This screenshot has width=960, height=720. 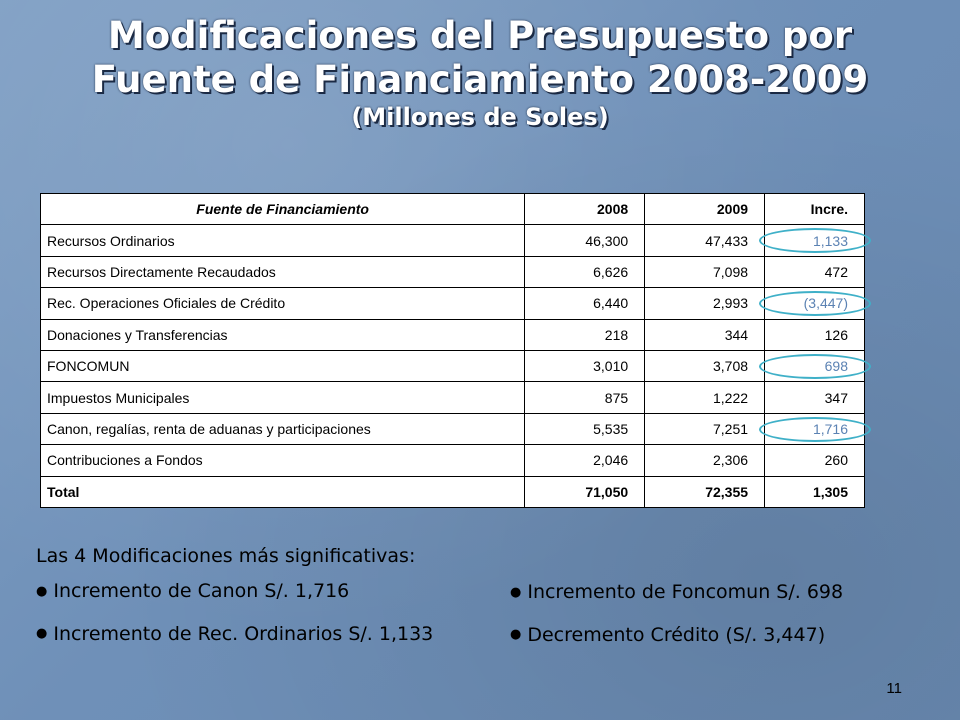 What do you see at coordinates (282, 491) in the screenshot?
I see `total-name: Total` at bounding box center [282, 491].